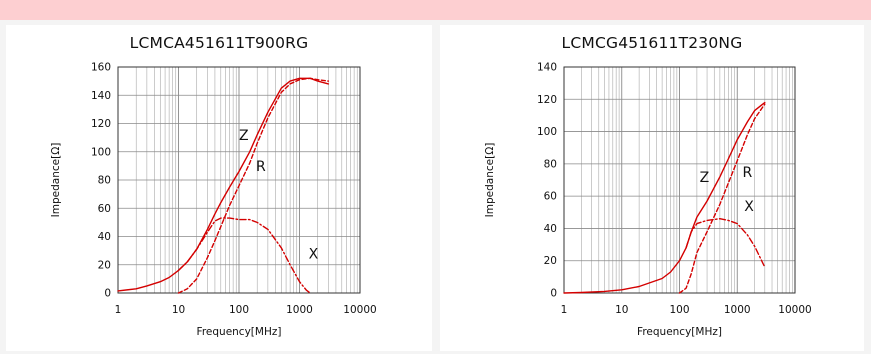 This screenshot has width=871, height=354. Describe the element at coordinates (219, 43) in the screenshot. I see `chart-title: LCMCA451611T900RG` at that location.